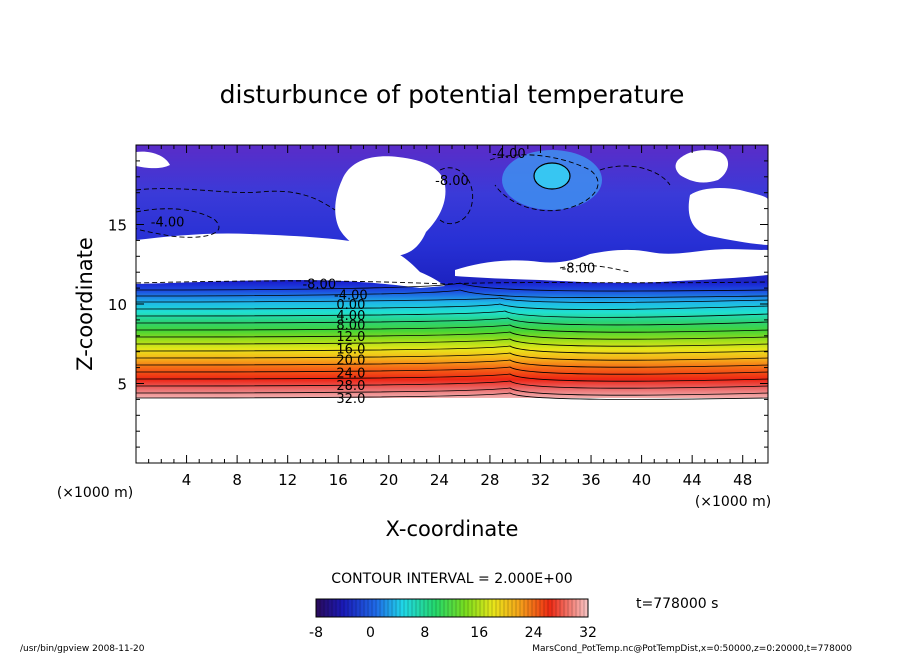 Image resolution: width=904 pixels, height=654 pixels. What do you see at coordinates (692, 480) in the screenshot?
I see `x-tick-label: 44` at bounding box center [692, 480].